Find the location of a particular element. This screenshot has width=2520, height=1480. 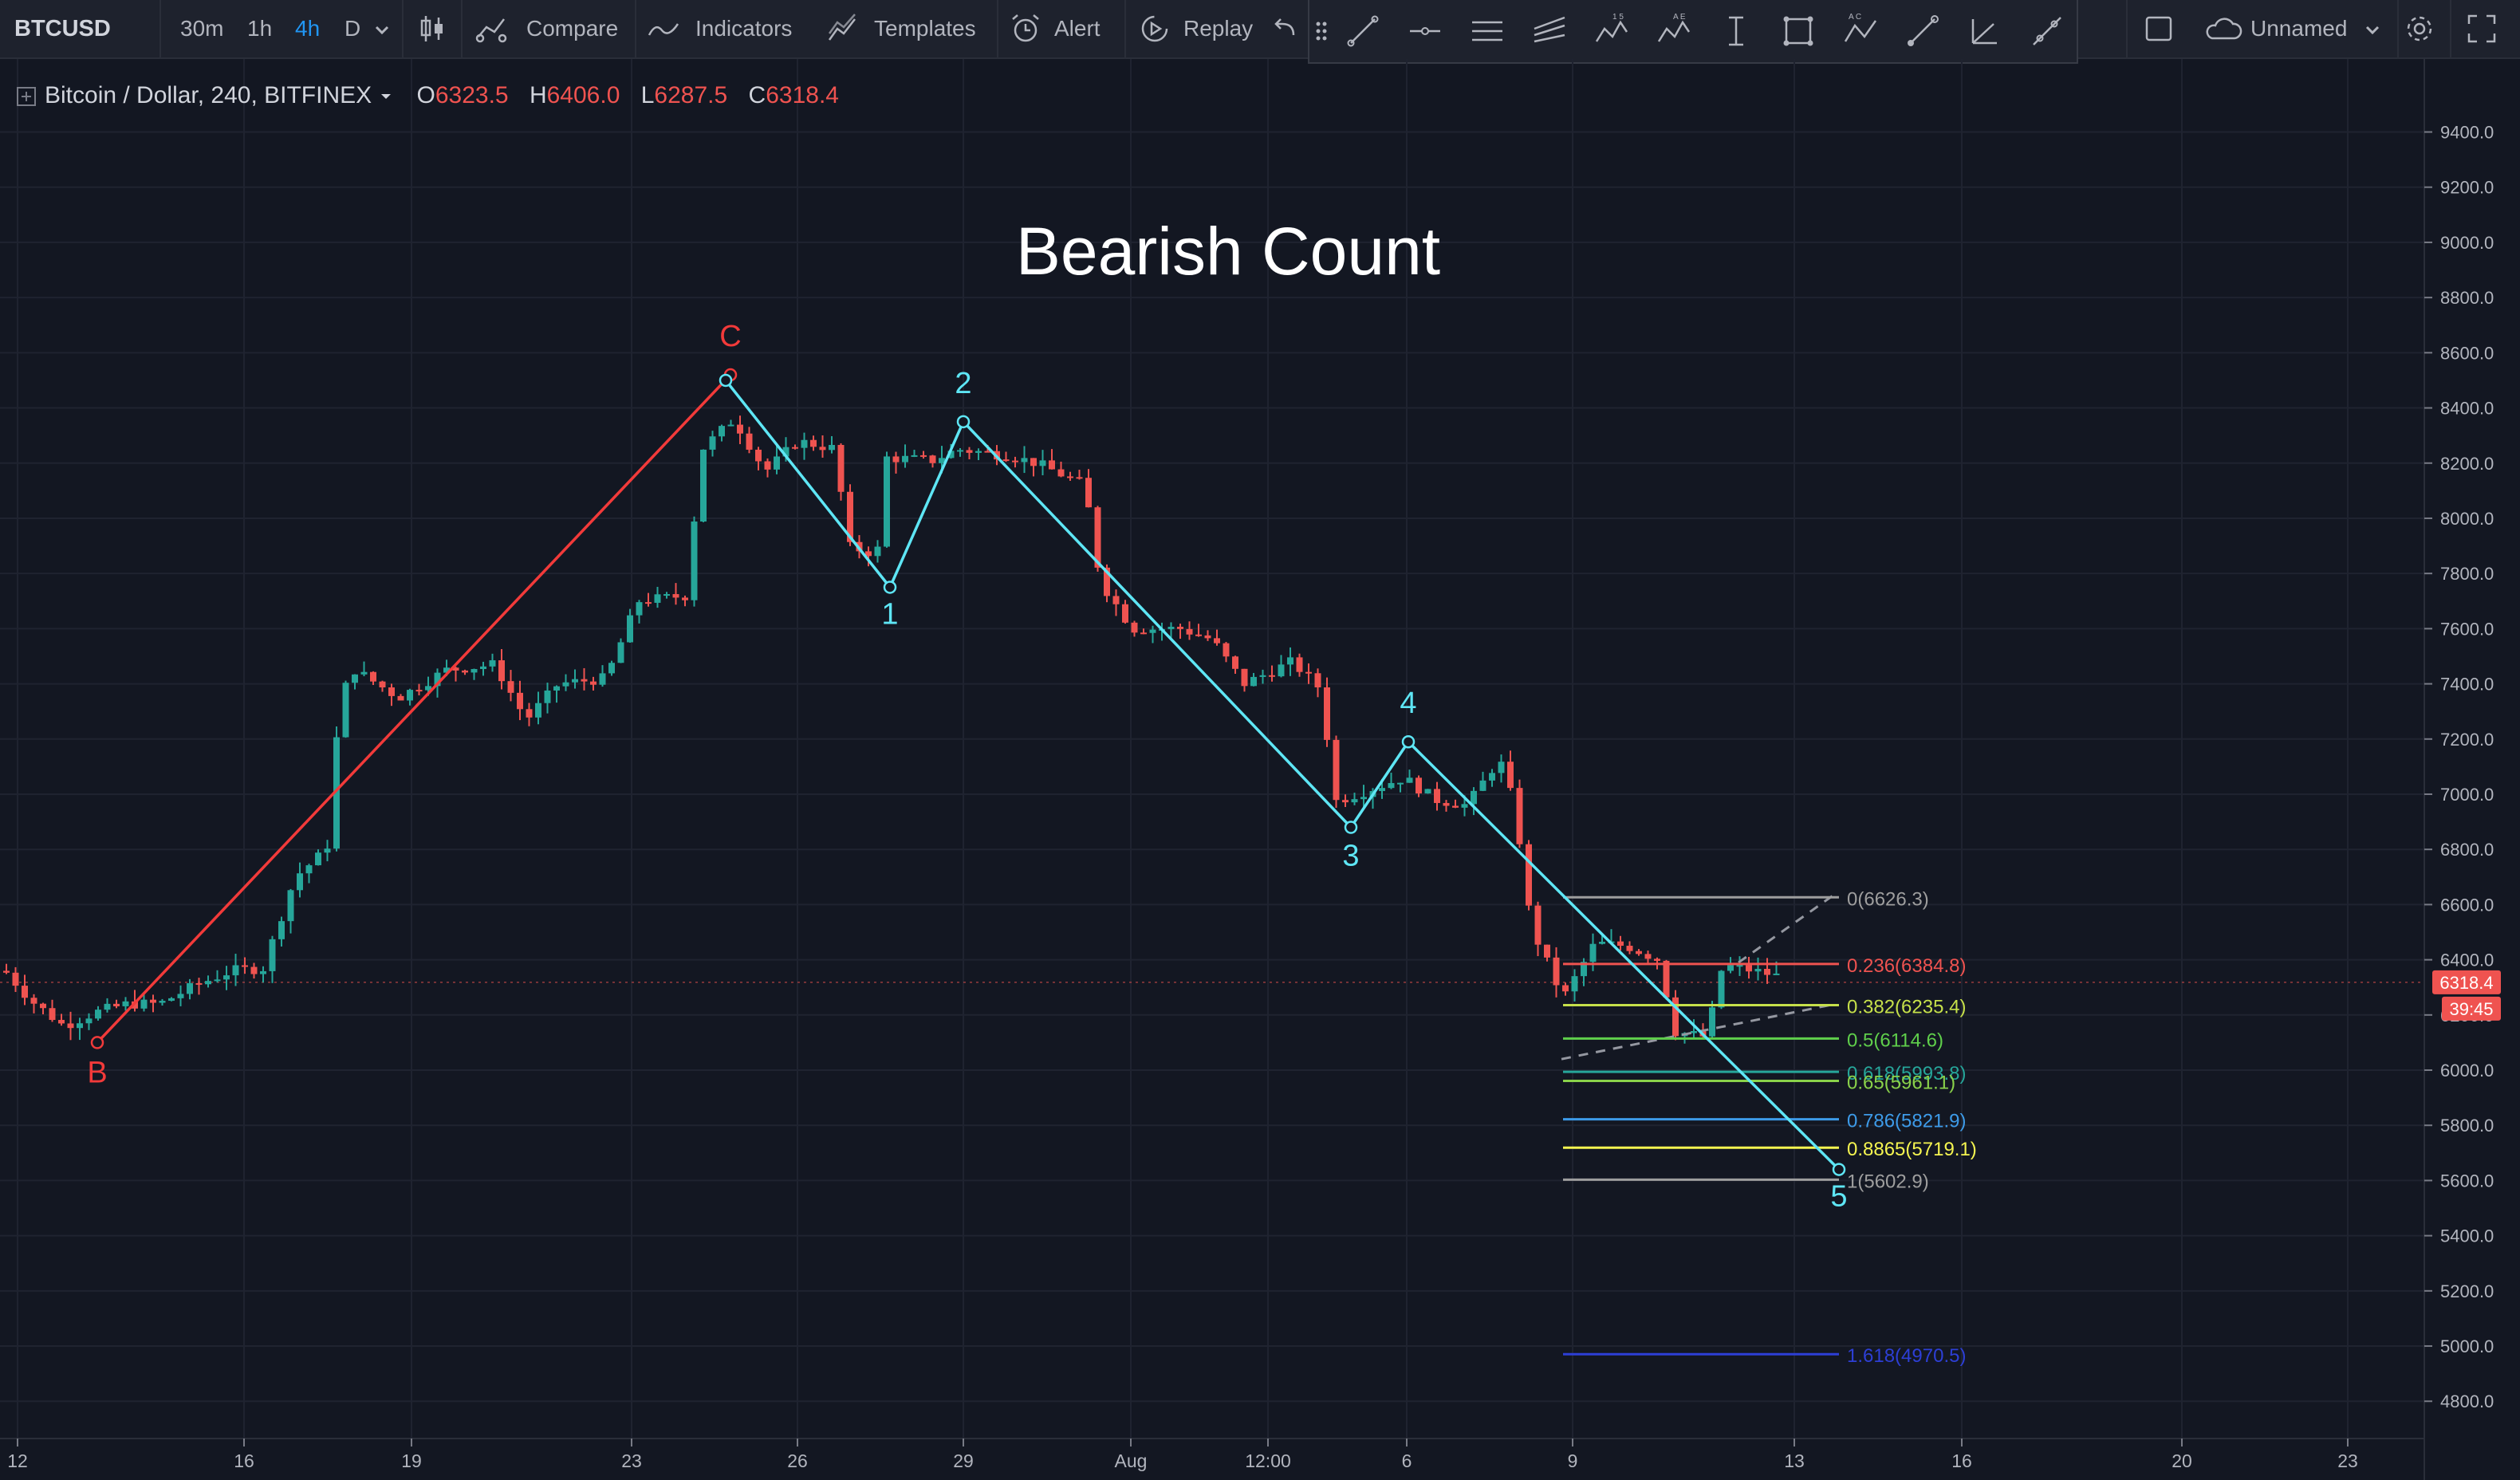

text-cursor-icon is located at coordinates (1736, 31).